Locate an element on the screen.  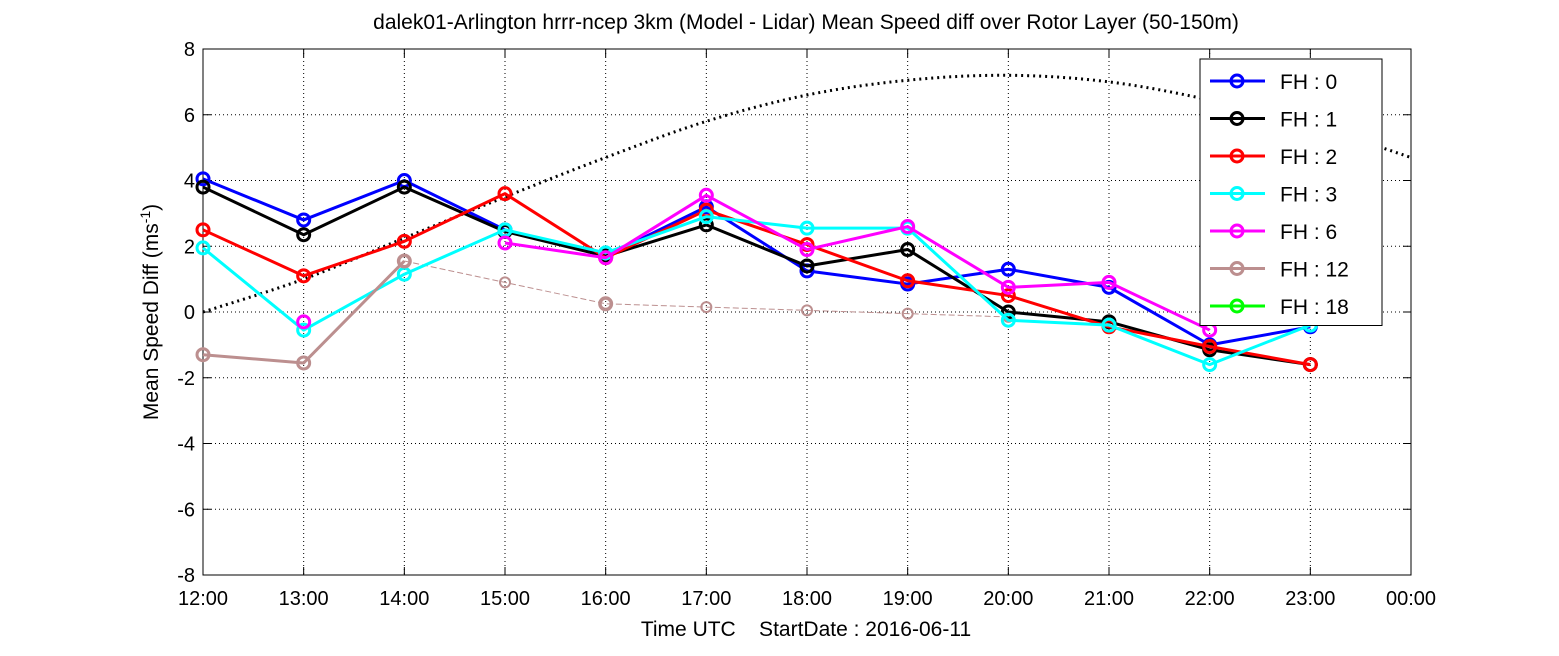
y-axis-label: Mean Speed Diff (ms-1) is located at coordinates (150, 312).